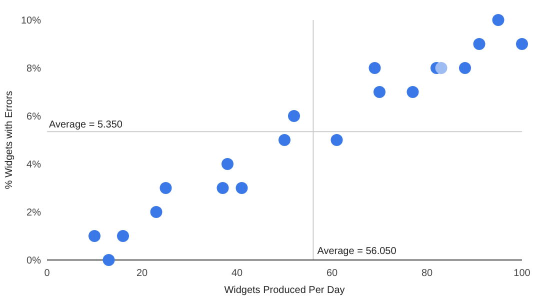 The image size is (543, 307). I want to click on x-tick-label: 20, so click(142, 273).